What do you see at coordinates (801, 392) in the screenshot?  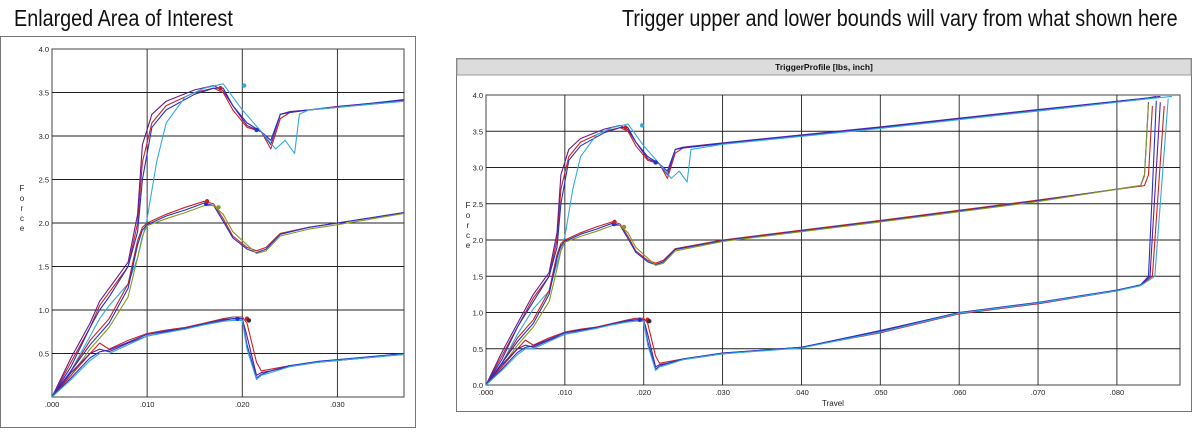 I see `x-tick-label: .040` at bounding box center [801, 392].